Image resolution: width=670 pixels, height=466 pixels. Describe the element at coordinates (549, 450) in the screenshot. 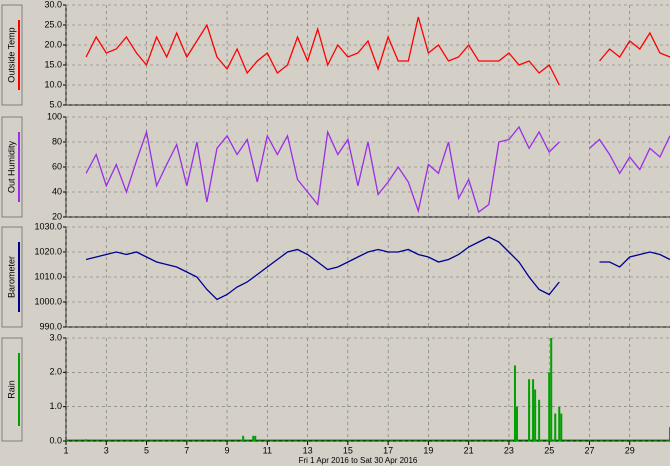

I see `x-tick-label: 25` at that location.